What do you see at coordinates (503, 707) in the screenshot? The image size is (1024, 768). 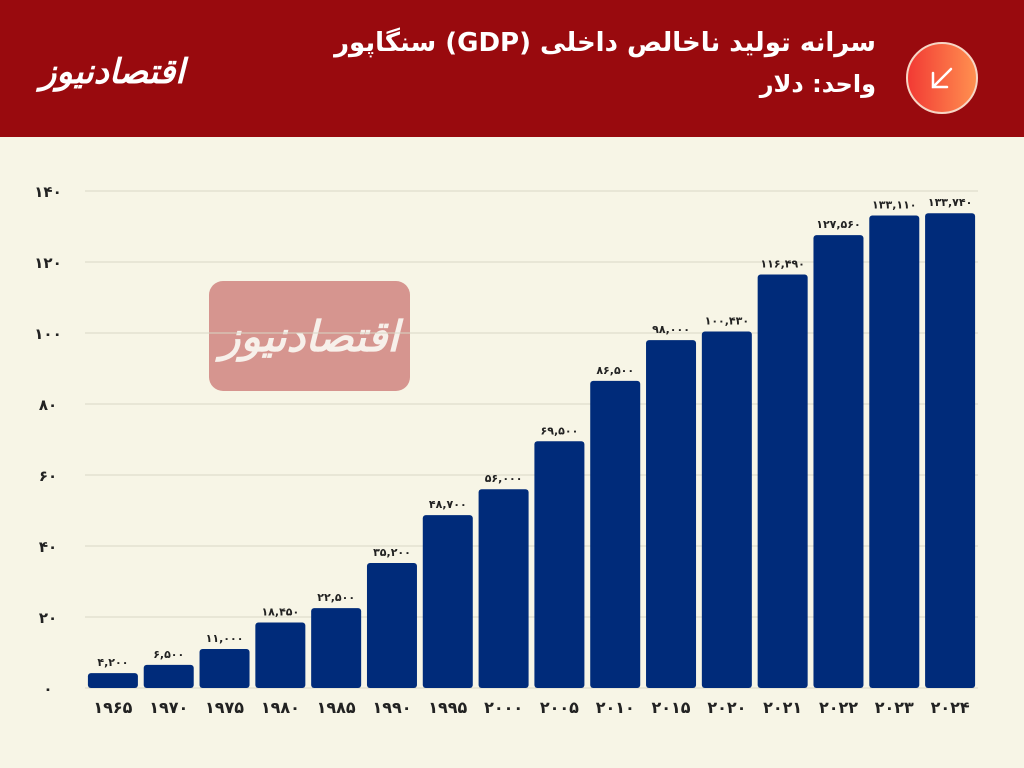 I see `x-tick-label: ۲۰۰۰` at bounding box center [503, 707].